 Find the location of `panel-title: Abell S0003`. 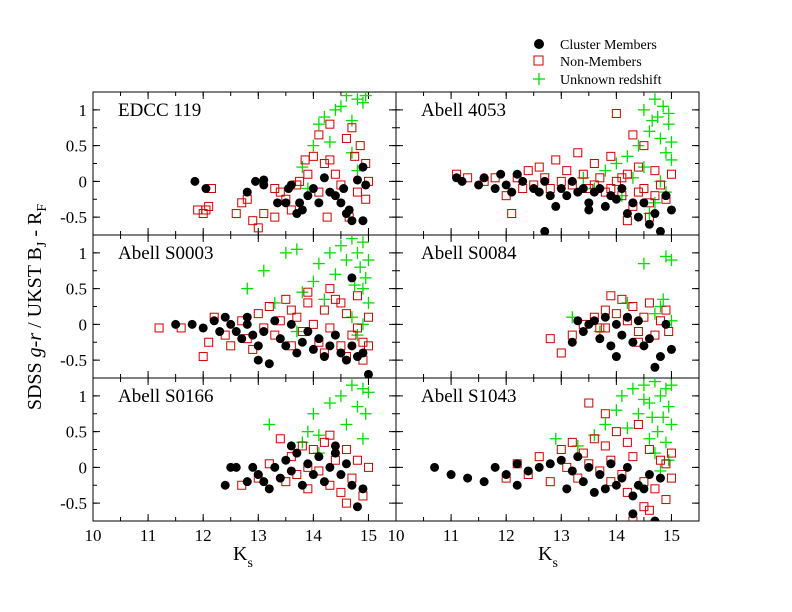

panel-title: Abell S0003 is located at coordinates (166, 253).